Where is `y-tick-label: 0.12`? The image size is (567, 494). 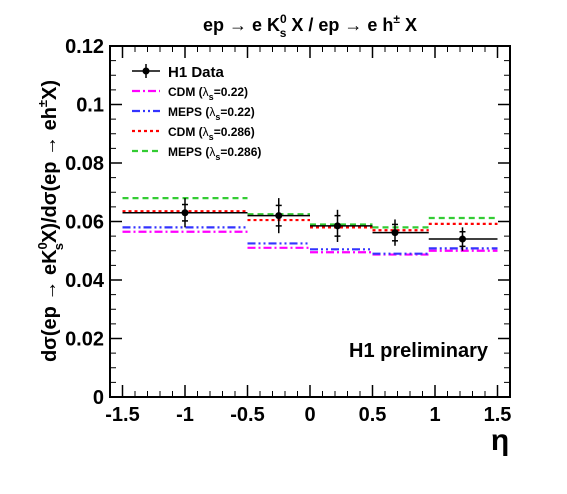
y-tick-label: 0.12 is located at coordinates (84, 47).